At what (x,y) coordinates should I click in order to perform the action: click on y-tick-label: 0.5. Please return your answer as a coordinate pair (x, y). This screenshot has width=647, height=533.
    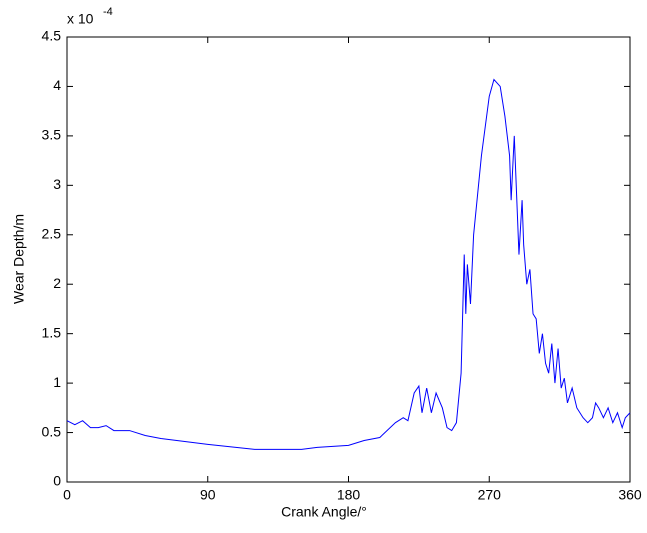
    Looking at the image, I should click on (52, 431).